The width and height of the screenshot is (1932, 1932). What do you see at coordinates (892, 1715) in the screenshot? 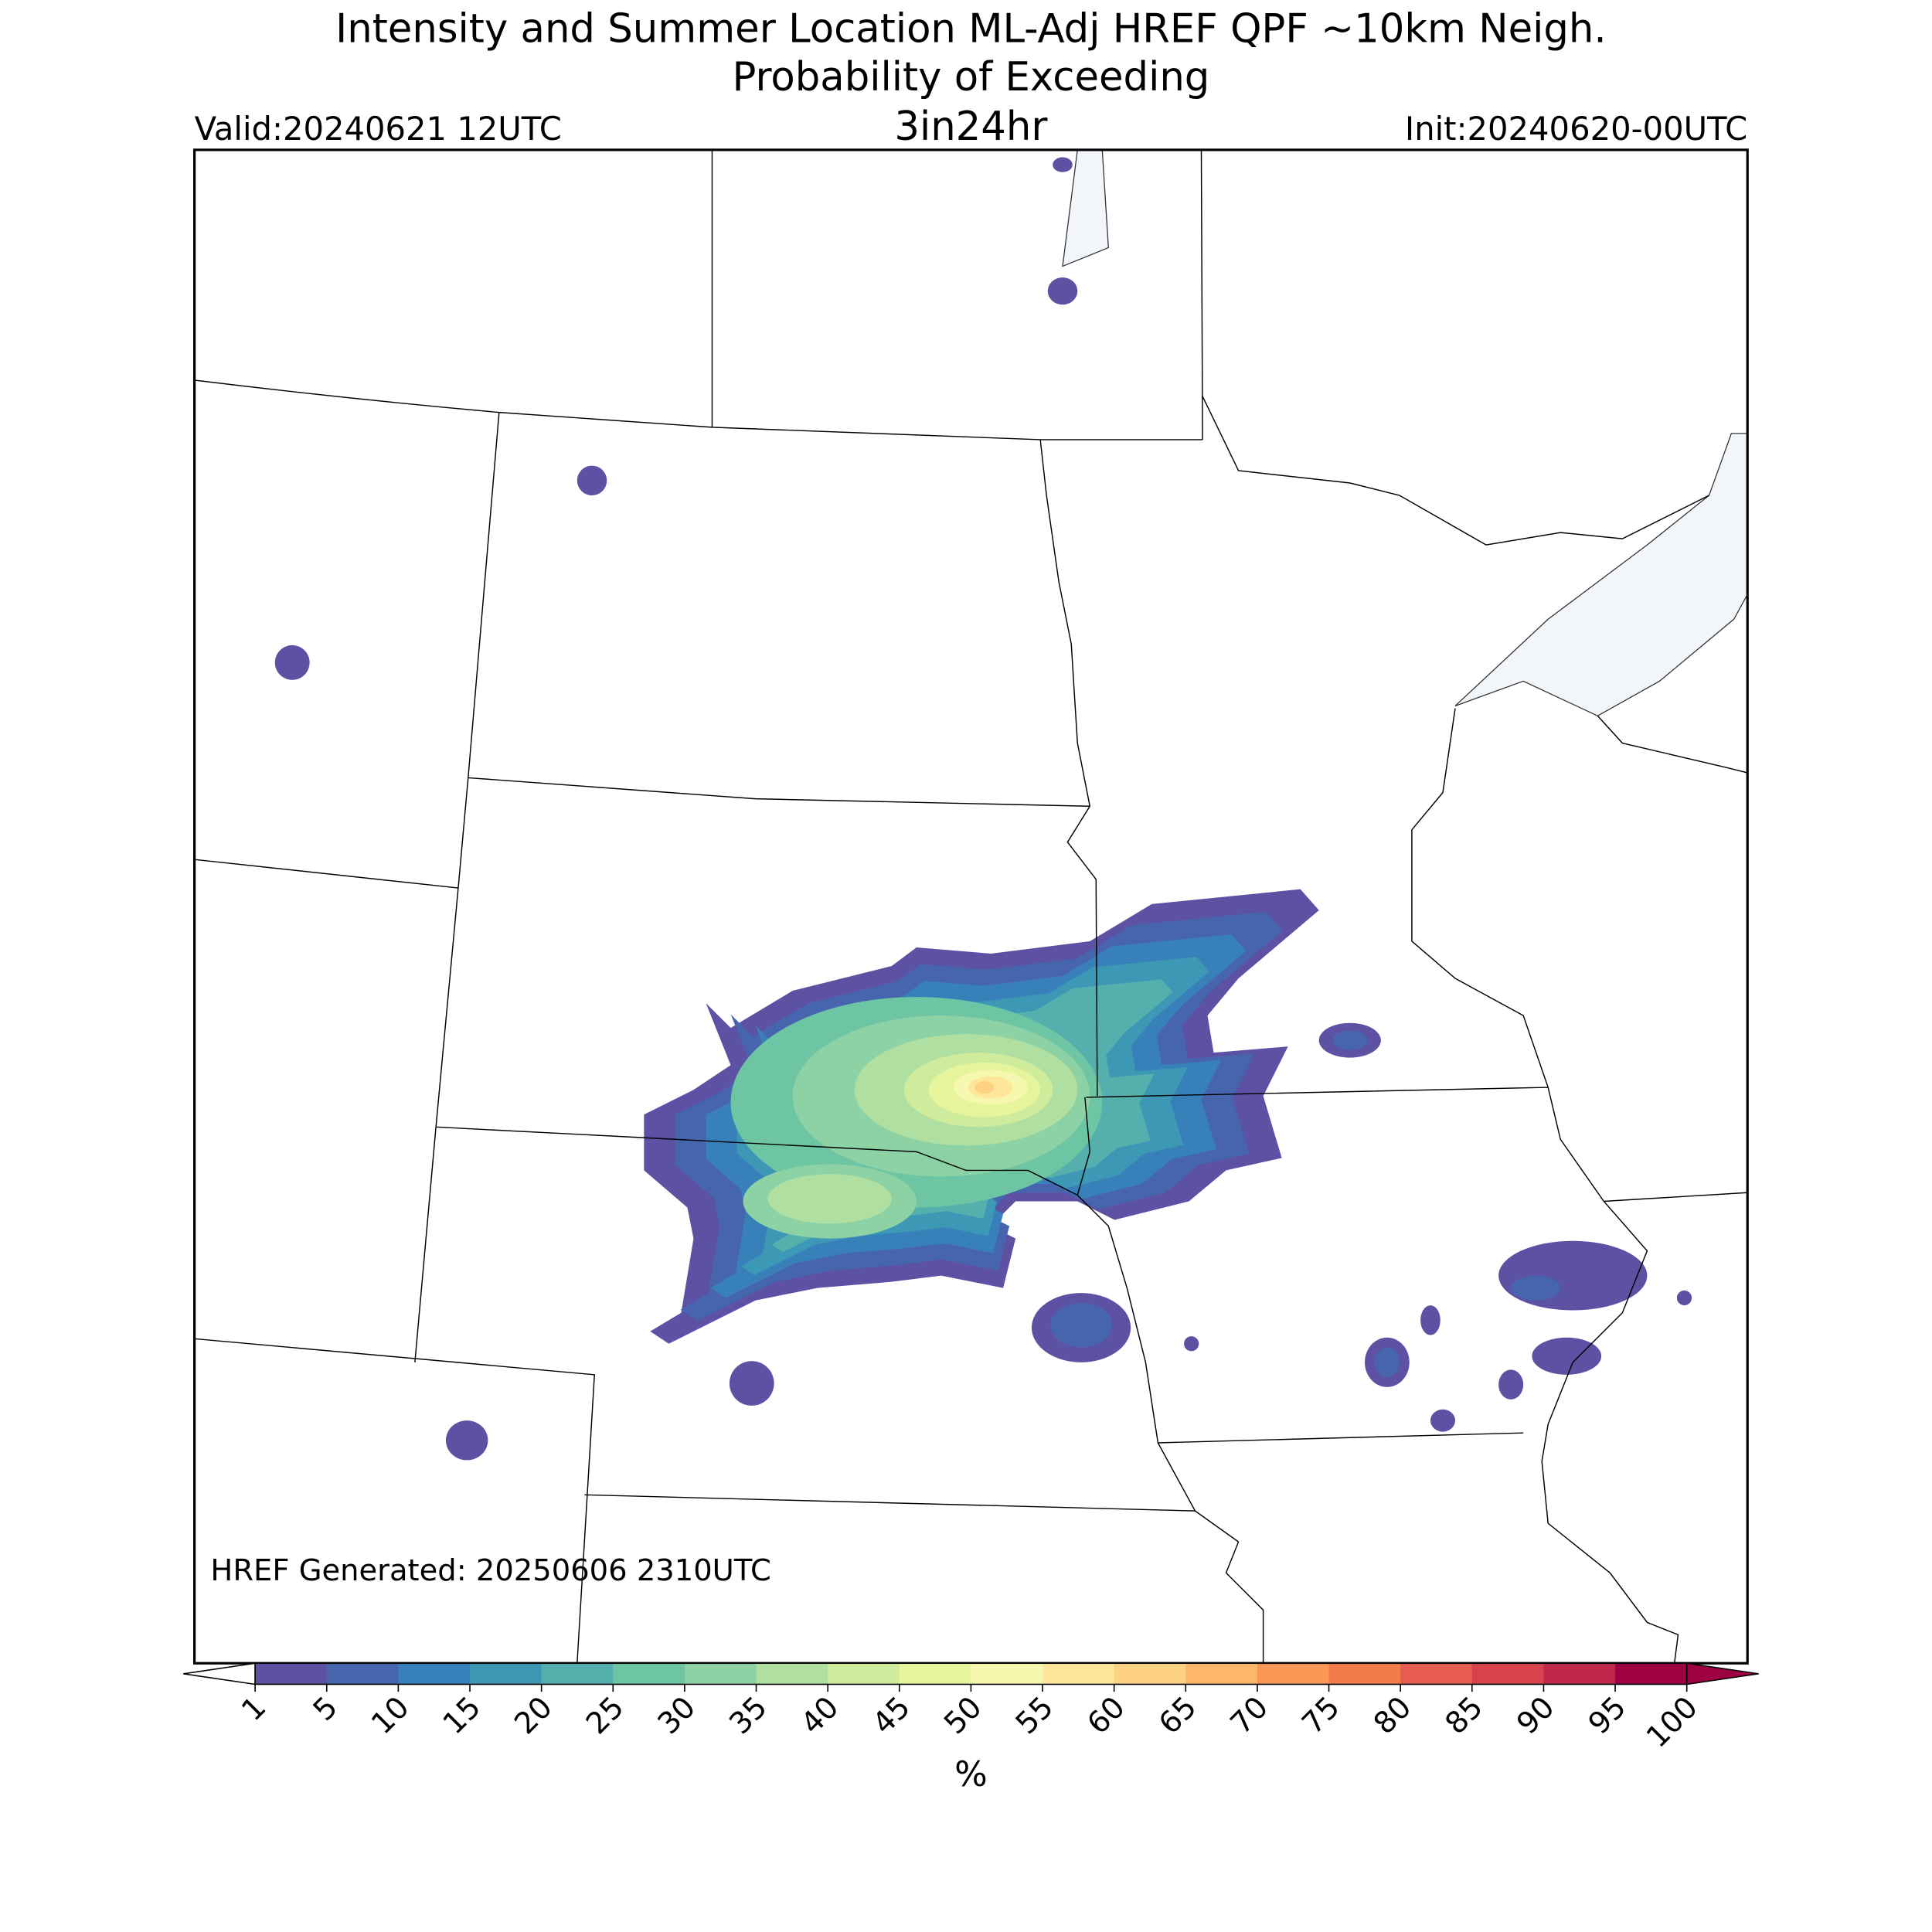
I see `colorbar-tick-label: 45` at bounding box center [892, 1715].